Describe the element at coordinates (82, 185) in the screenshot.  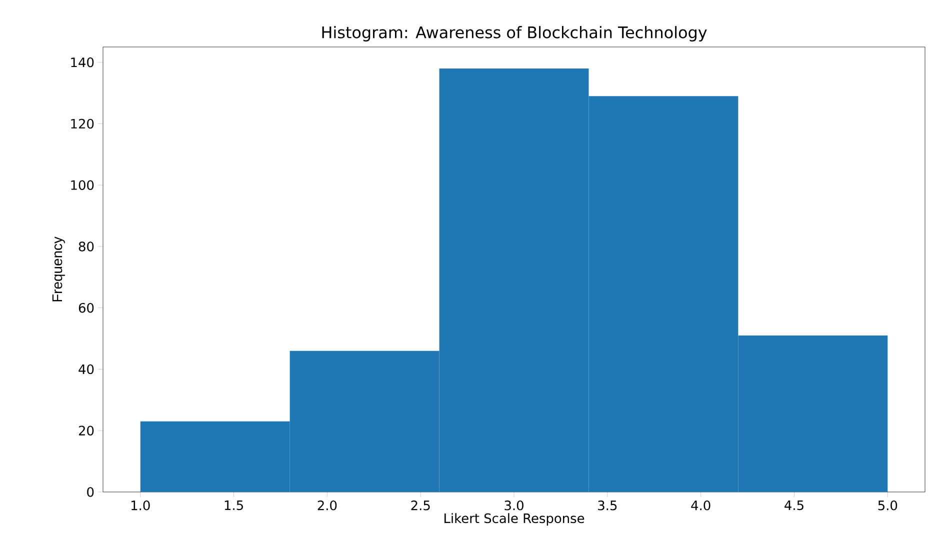
I see `y-tick-label: 100` at that location.